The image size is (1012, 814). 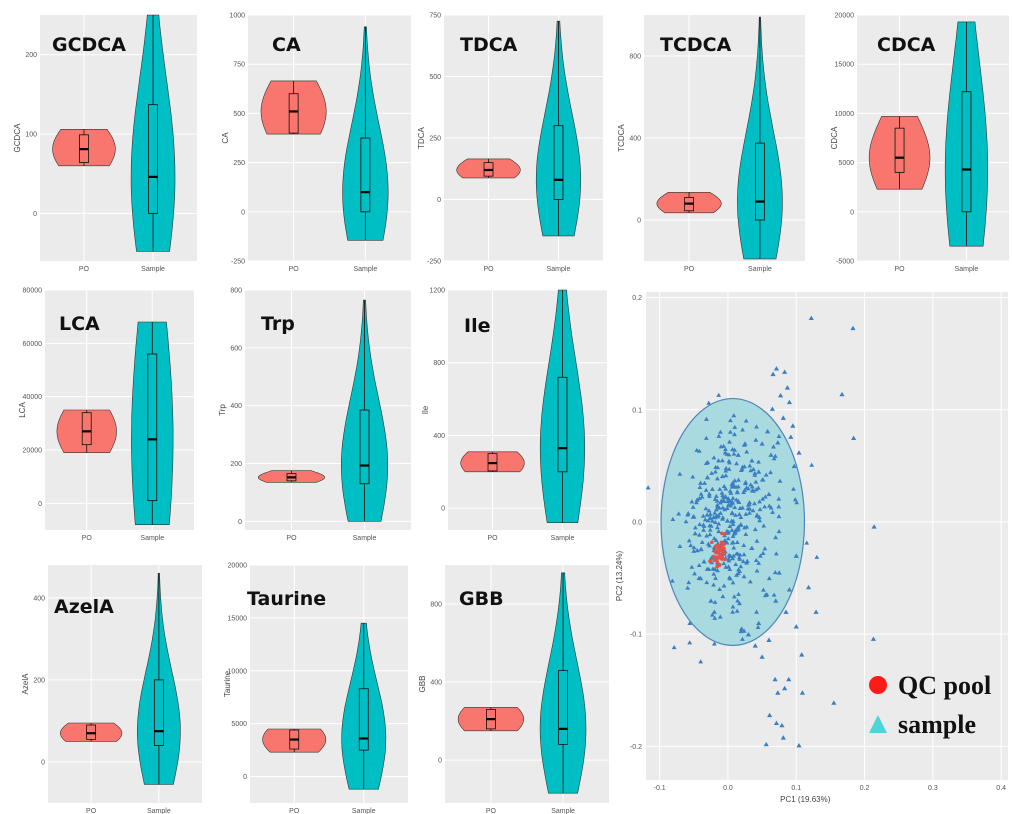 I want to click on y-axis-label: LCA, so click(x=22, y=410).